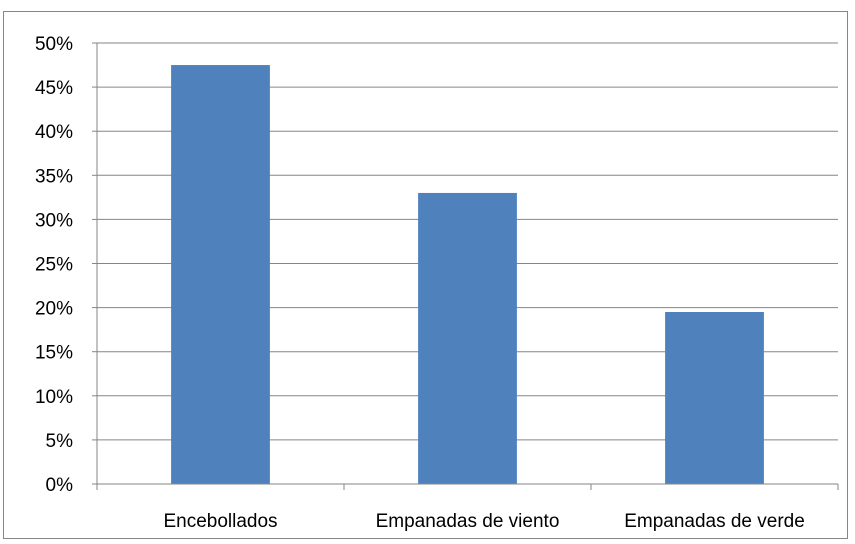 The image size is (855, 544). What do you see at coordinates (54, 353) in the screenshot?
I see `y-tick-label: 15%` at bounding box center [54, 353].